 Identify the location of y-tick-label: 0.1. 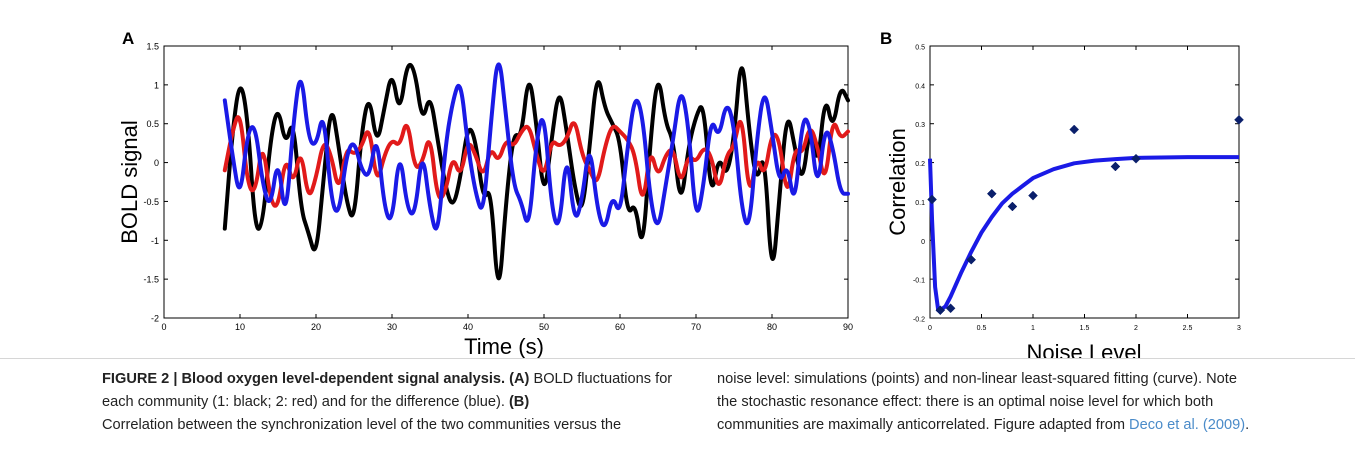
(920, 203).